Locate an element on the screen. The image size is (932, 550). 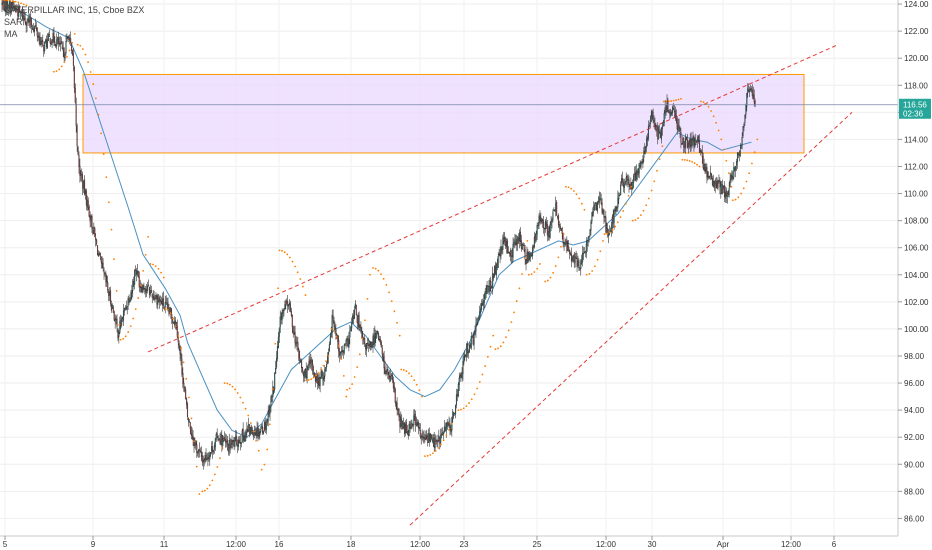
ma-indicator-label: MA is located at coordinates (11, 34).